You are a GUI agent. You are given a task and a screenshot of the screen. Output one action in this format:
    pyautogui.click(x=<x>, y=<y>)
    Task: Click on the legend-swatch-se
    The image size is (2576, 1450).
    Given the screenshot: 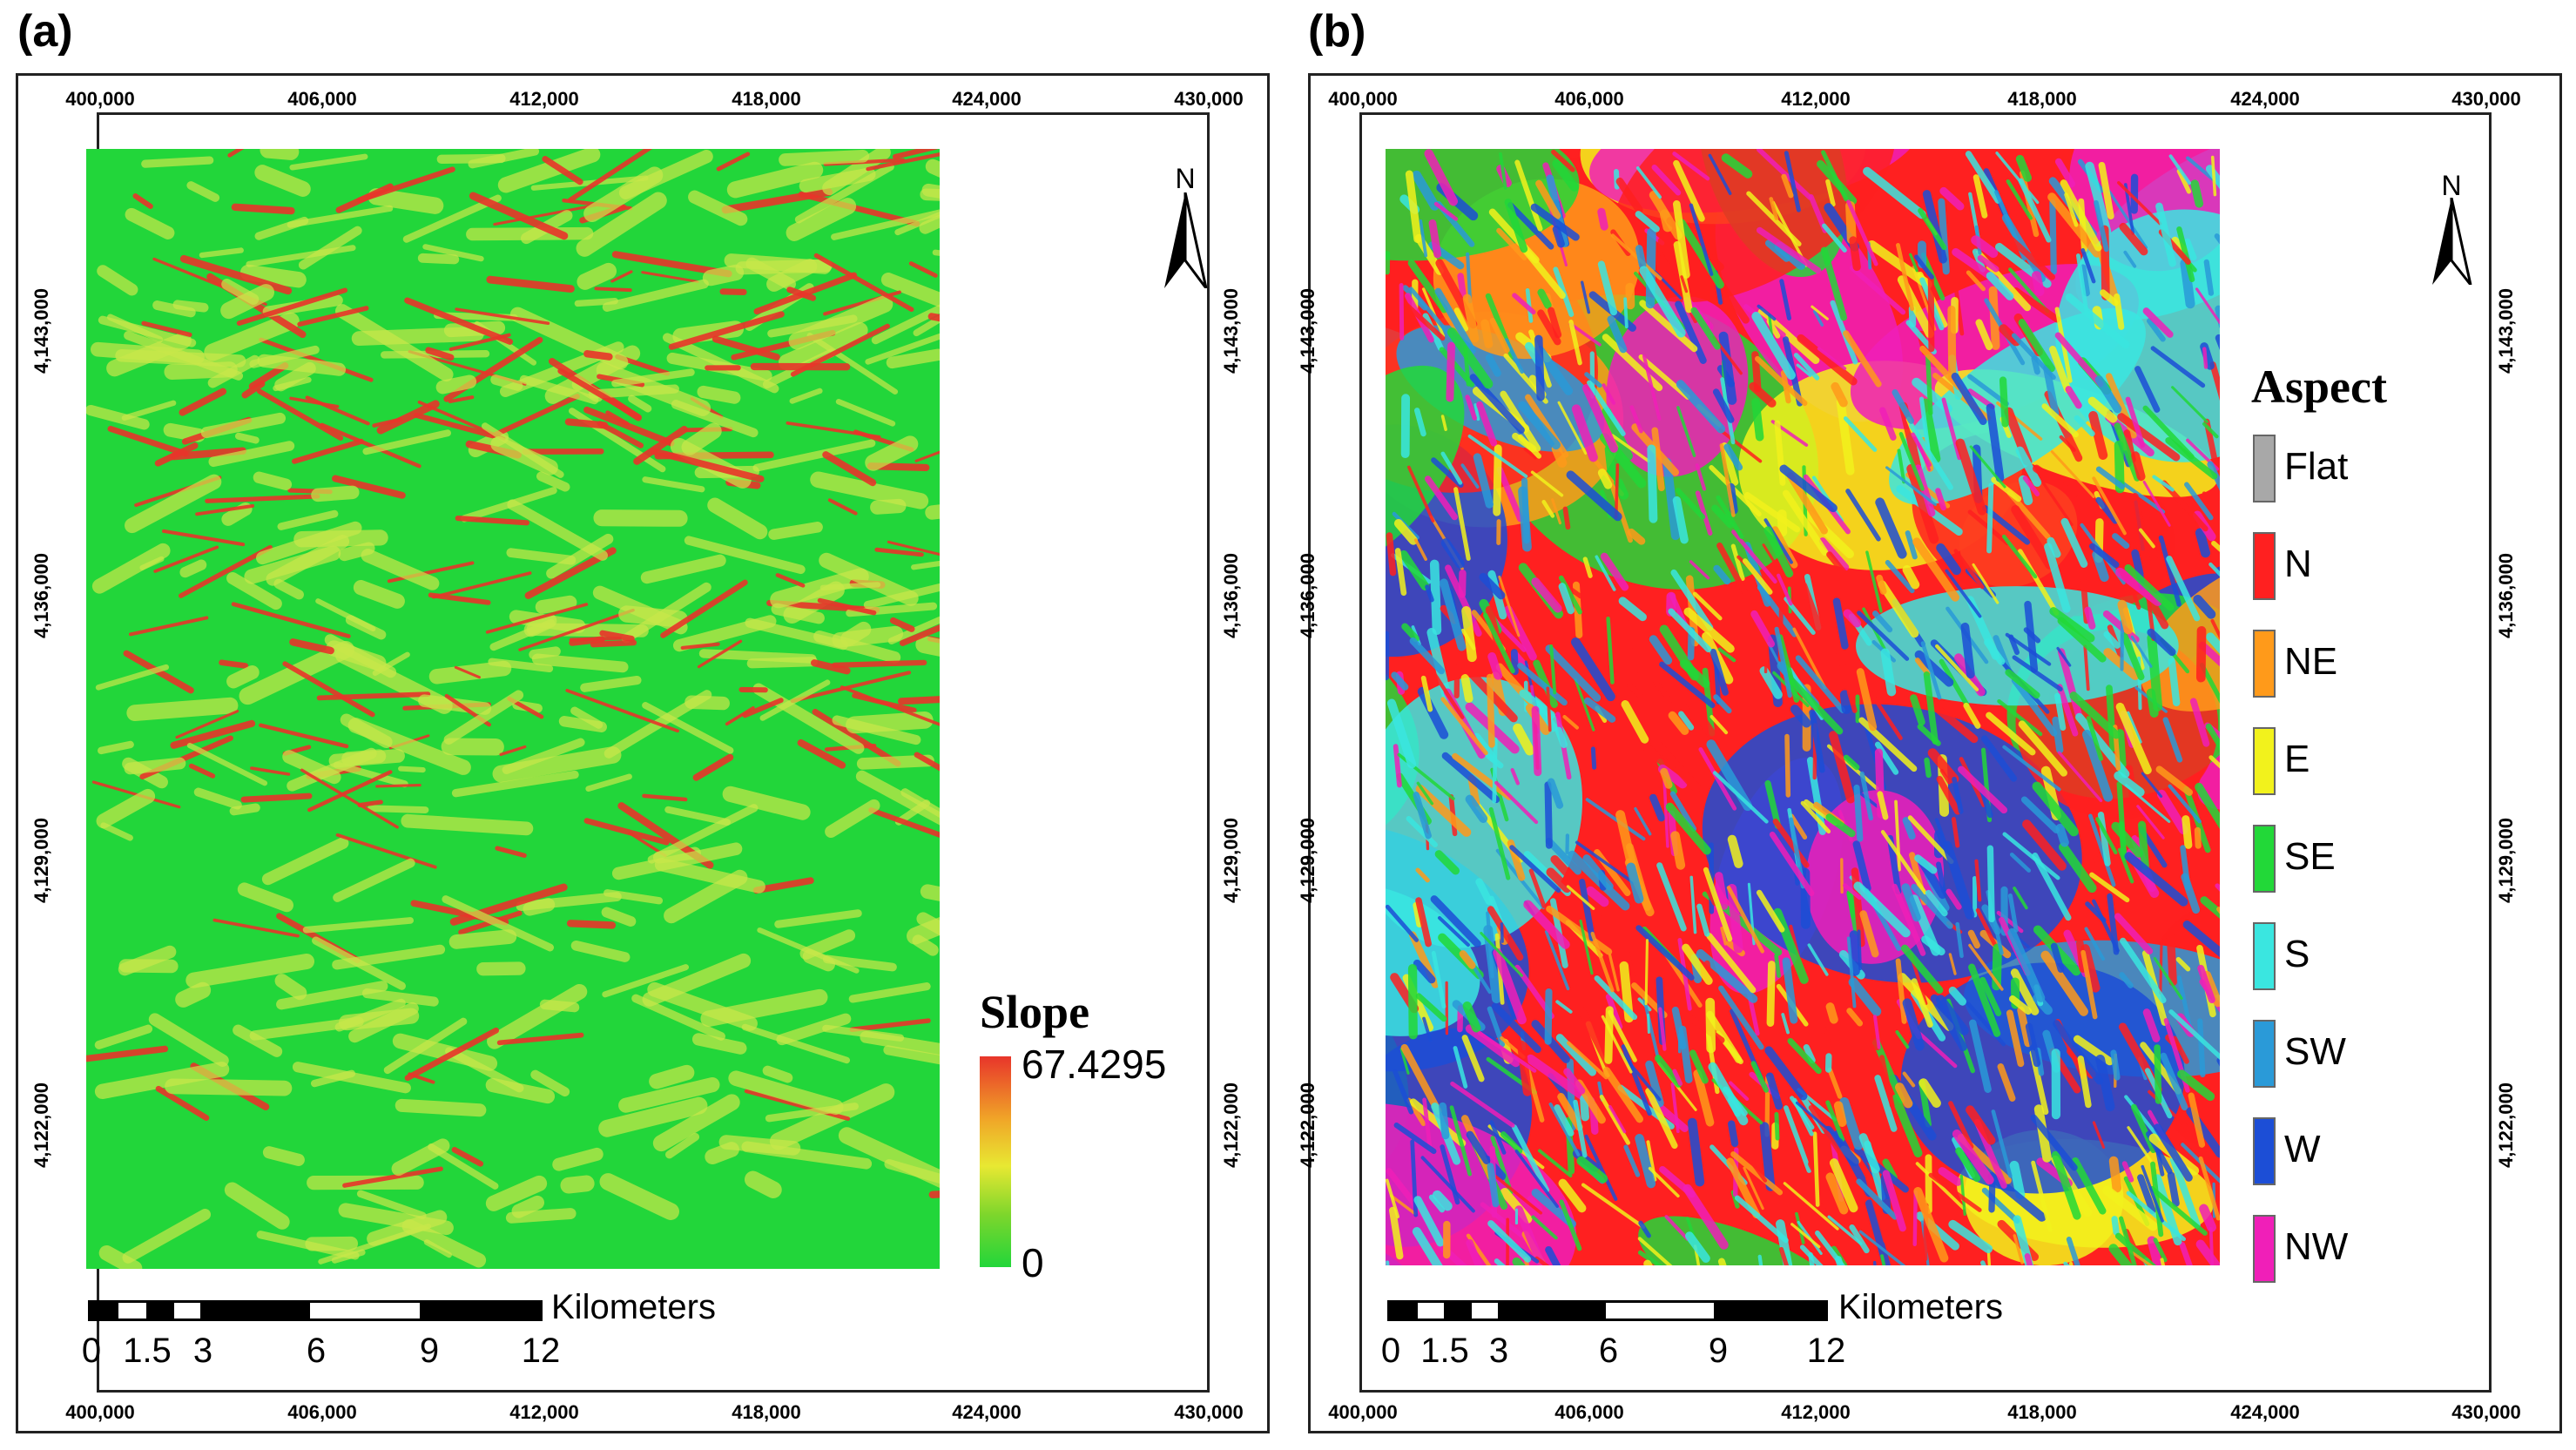 What is the action you would take?
    pyautogui.click(x=2264, y=859)
    